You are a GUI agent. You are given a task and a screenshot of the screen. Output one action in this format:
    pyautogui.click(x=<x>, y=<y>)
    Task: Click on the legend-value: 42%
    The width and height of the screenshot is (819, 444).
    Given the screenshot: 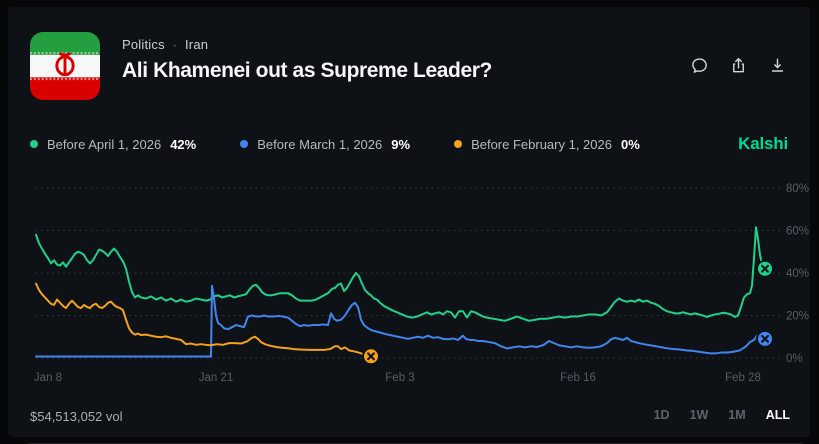 What is the action you would take?
    pyautogui.click(x=183, y=144)
    